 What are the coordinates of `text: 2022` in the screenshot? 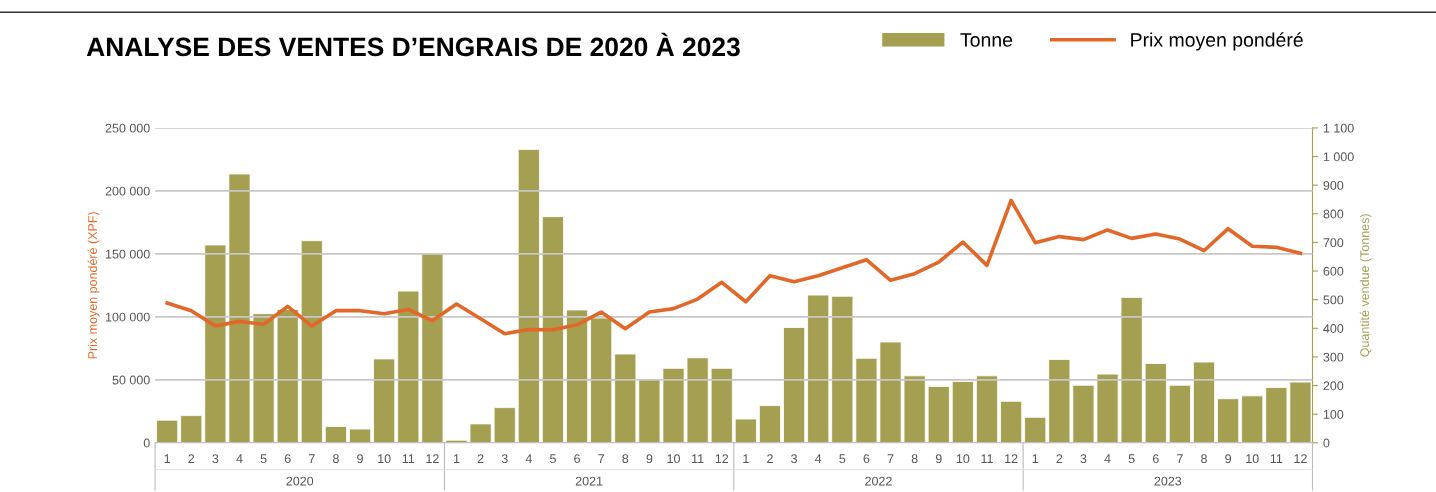 It's located at (878, 481).